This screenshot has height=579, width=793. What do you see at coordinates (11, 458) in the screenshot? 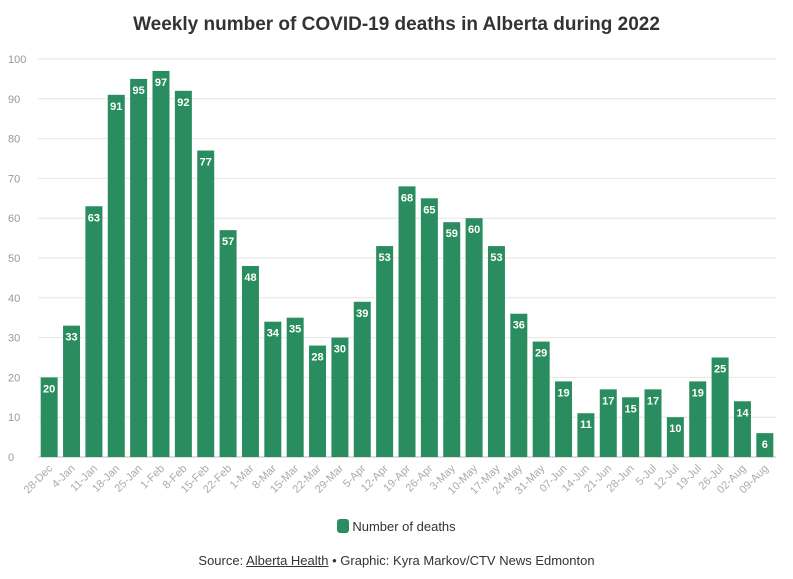
I see `y-tick-label: 0` at bounding box center [11, 458].